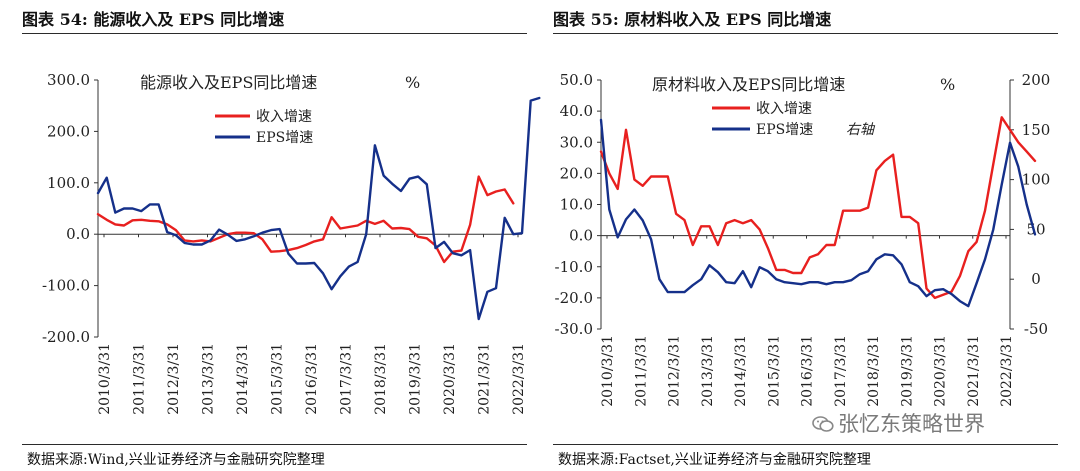 The width and height of the screenshot is (1080, 471). Describe the element at coordinates (714, 460) in the screenshot. I see `figure-55-source: 数据来源:Factset,兴业证券经济与金融研究院整理` at that location.